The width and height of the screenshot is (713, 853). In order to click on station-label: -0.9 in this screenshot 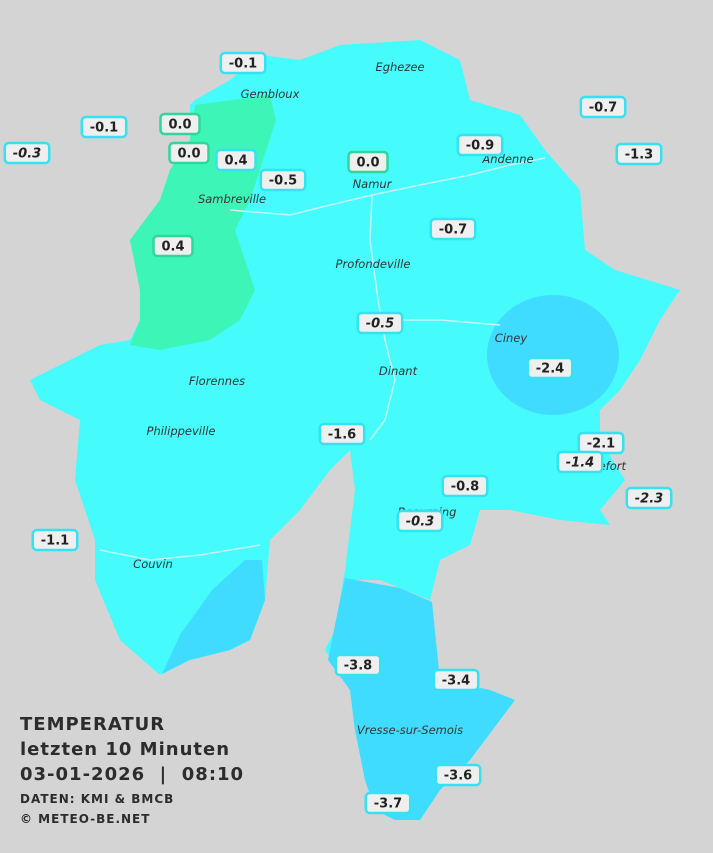, I will do `click(480, 145)`.